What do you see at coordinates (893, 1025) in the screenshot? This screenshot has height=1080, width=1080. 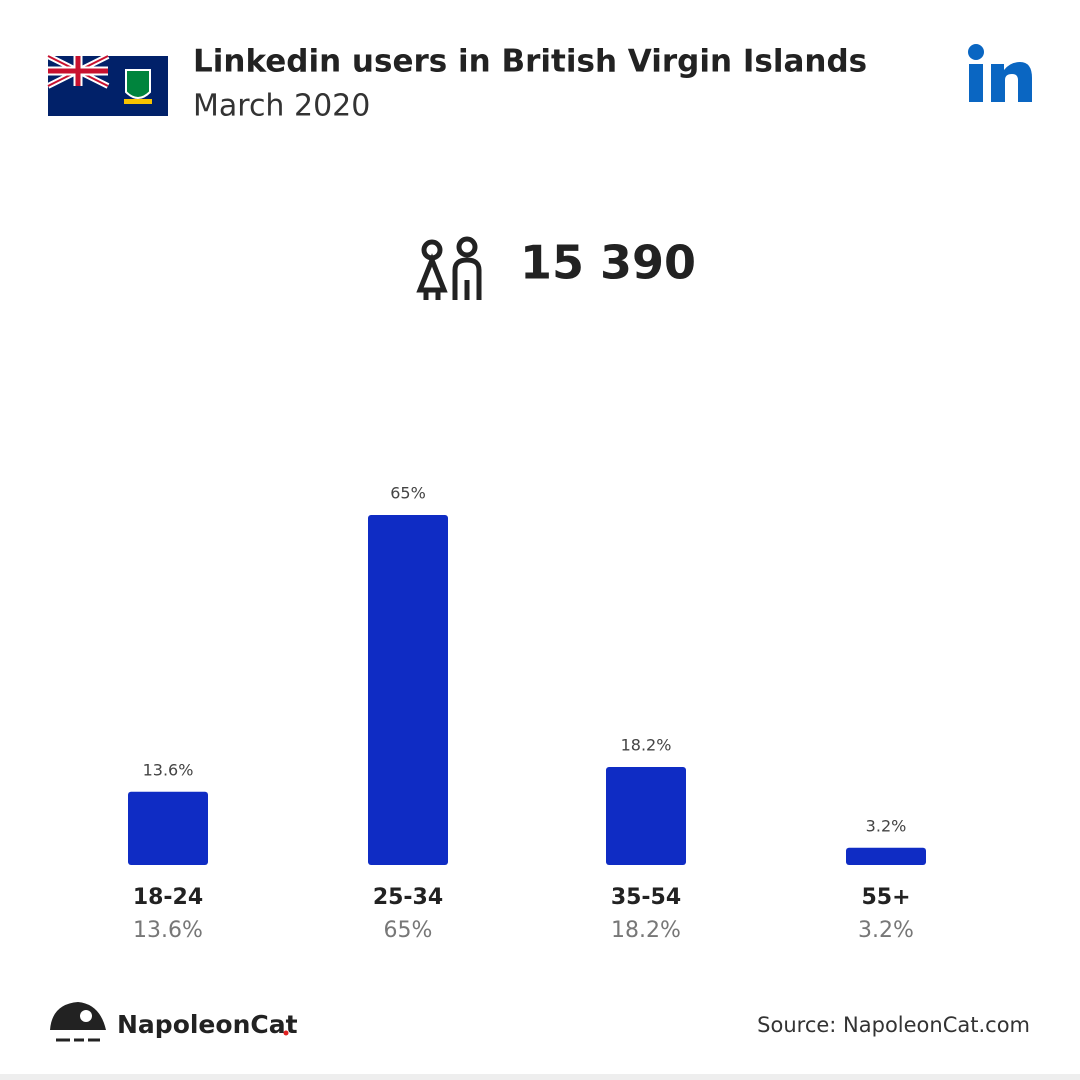 I see `source: Source: NapoleonCat.com` at bounding box center [893, 1025].